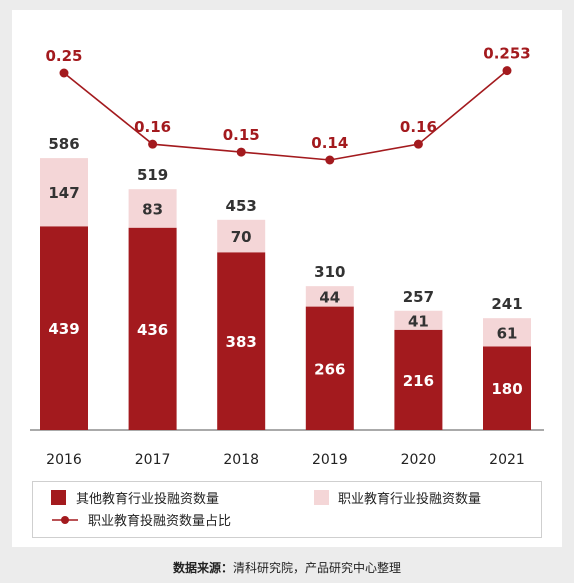 The width and height of the screenshot is (574, 583). Describe the element at coordinates (330, 460) in the screenshot. I see `x-tick-label-2019: 2019` at that location.